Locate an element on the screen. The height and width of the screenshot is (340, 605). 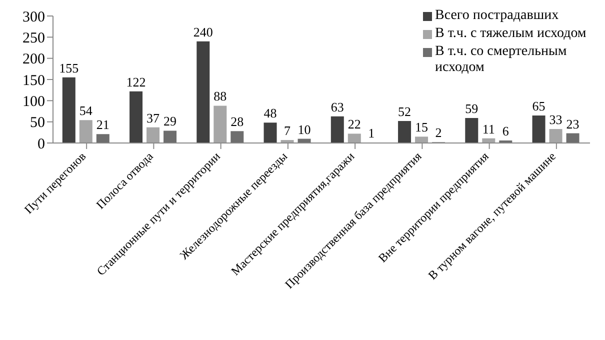
data-label: 63 is located at coordinates (337, 106).